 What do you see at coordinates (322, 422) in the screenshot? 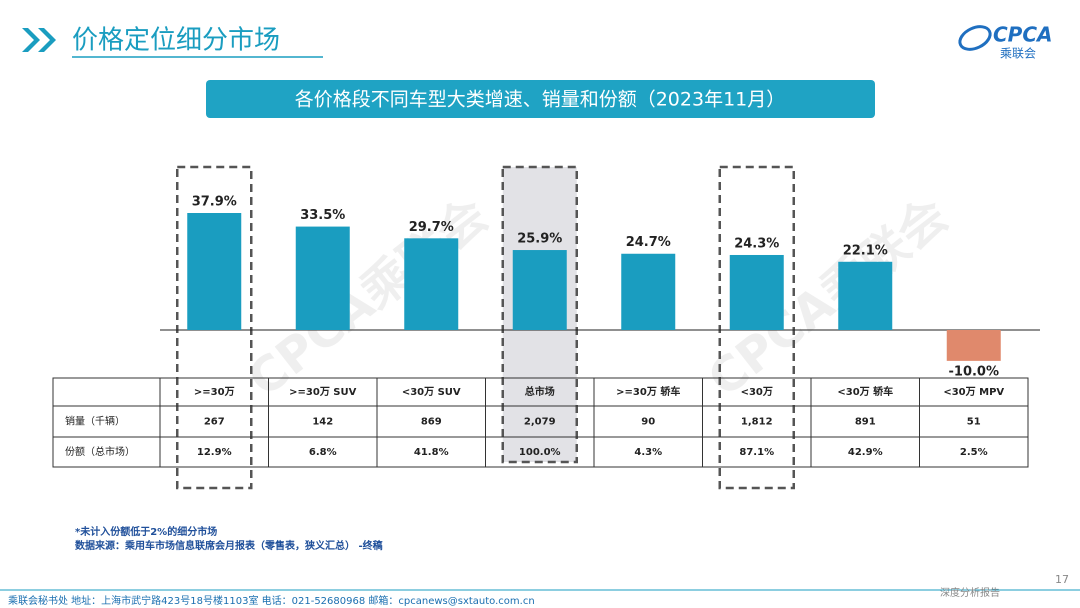
I see `table-cell: 142` at bounding box center [322, 422].